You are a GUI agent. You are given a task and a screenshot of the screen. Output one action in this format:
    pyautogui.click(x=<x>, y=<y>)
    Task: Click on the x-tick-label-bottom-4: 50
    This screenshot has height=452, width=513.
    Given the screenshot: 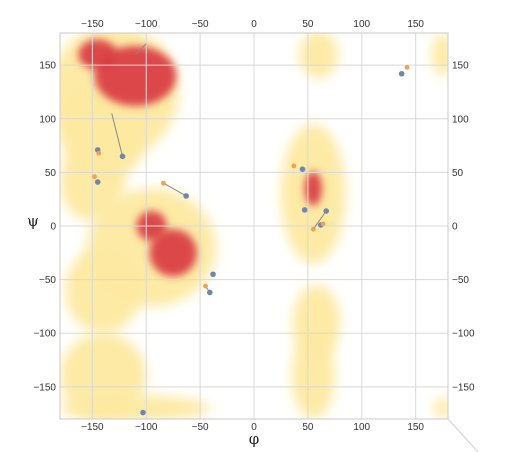 What is the action you would take?
    pyautogui.click(x=308, y=427)
    